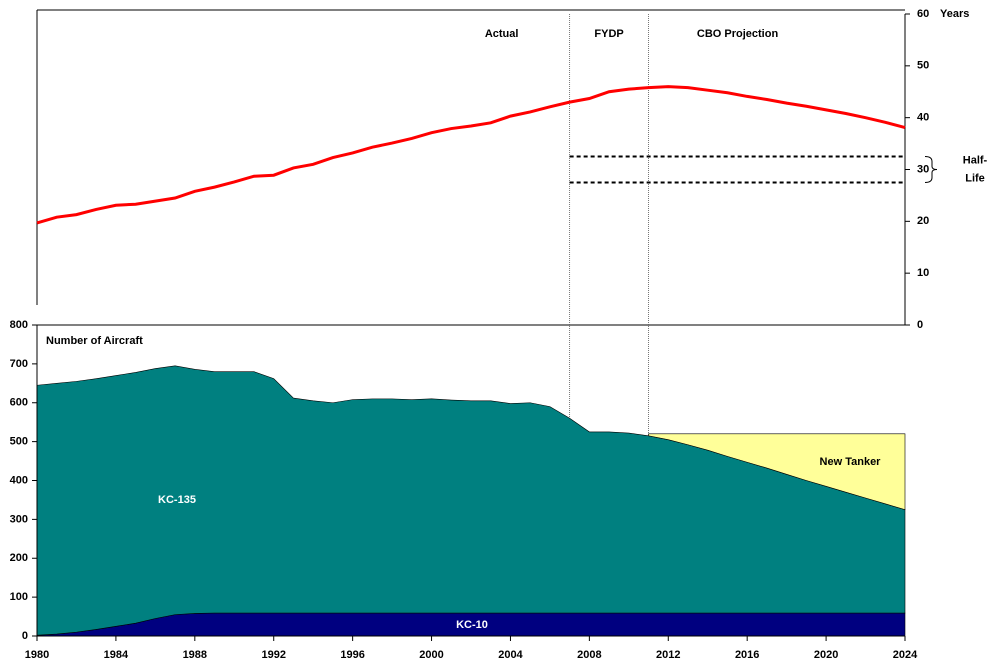 This screenshot has width=1003, height=671. I want to click on x-tick-label: 2008, so click(589, 655).